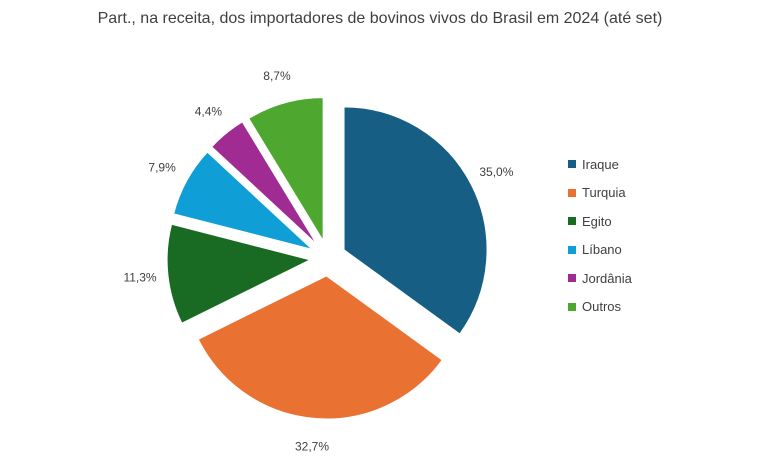  I want to click on pie-slice-jordânia, so click(264, 183).